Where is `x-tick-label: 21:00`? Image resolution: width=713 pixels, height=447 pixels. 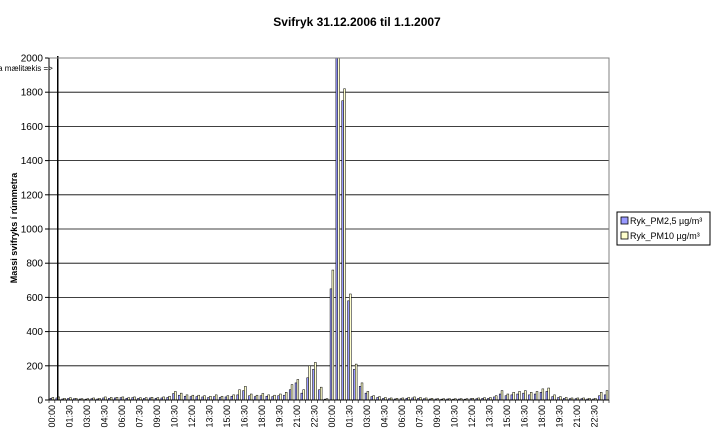
x-tick-label: 21:00 is located at coordinates (577, 416).